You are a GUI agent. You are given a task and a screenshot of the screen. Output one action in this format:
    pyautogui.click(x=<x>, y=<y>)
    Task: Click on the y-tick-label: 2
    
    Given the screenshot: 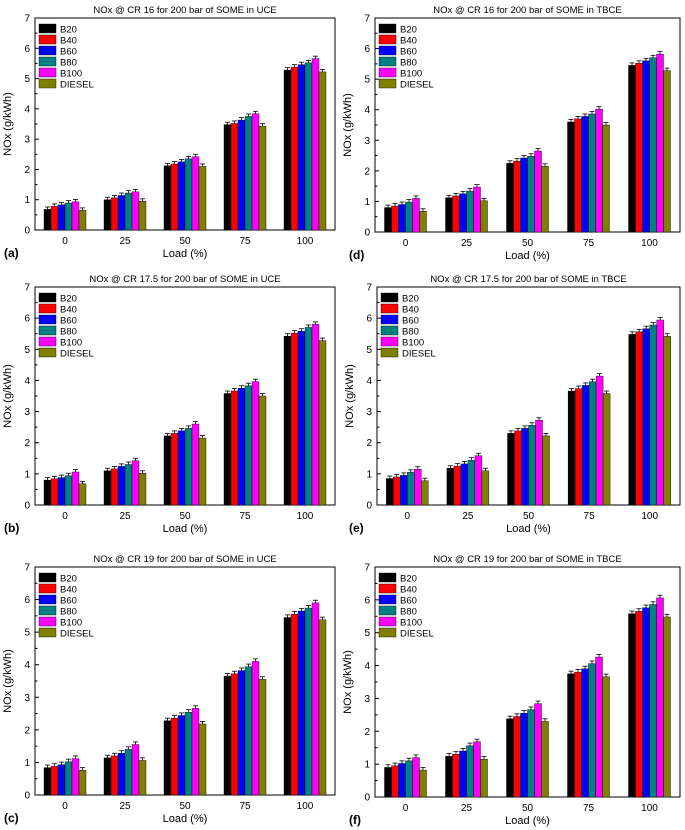 What is the action you would take?
    pyautogui.click(x=27, y=443)
    